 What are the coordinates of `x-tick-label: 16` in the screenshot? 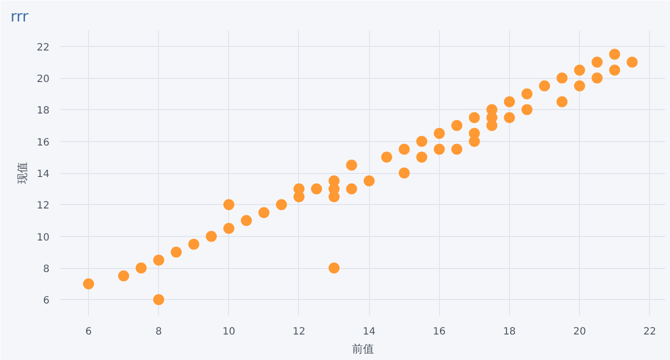 It's located at (439, 332).